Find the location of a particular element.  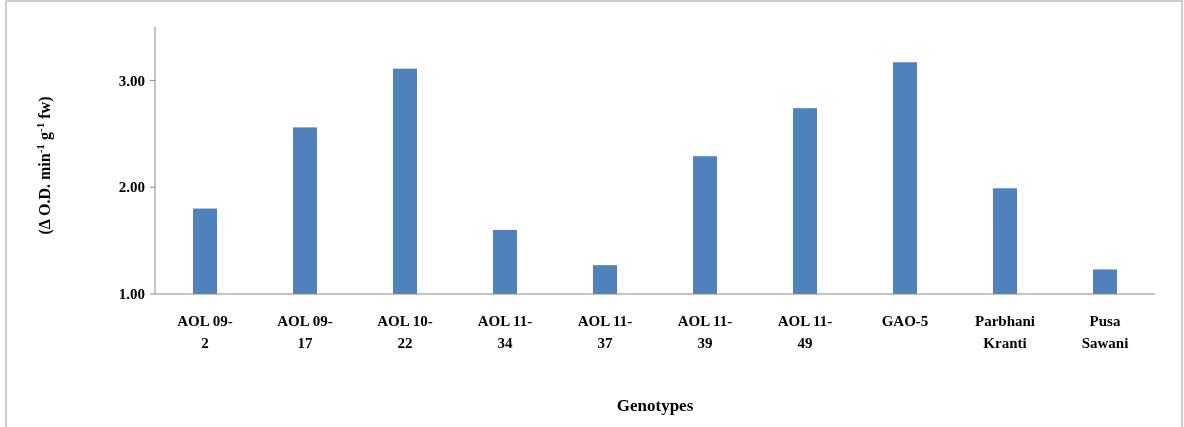

x-tick-label: AOL 11-39 is located at coordinates (705, 332).